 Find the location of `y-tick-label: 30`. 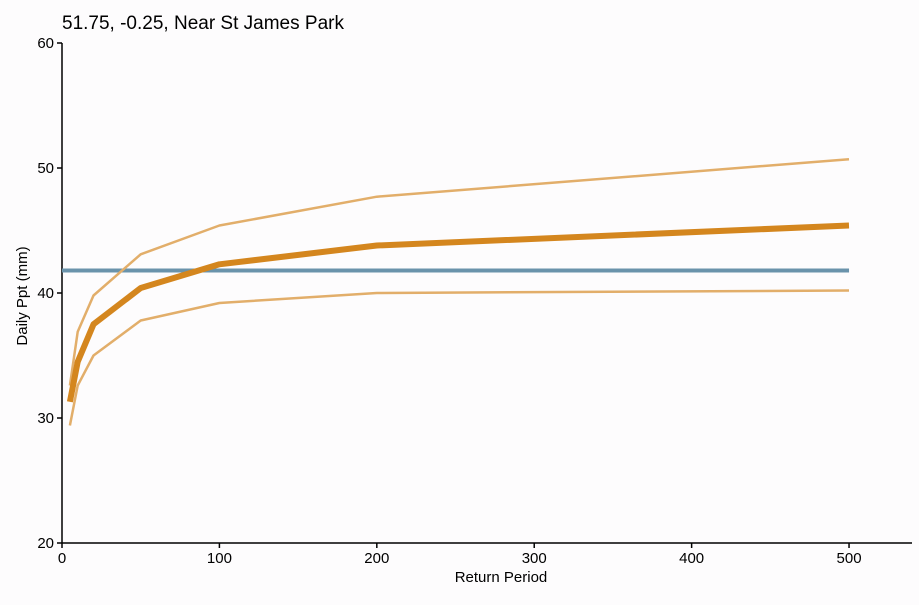

y-tick-label: 30 is located at coordinates (45, 418).